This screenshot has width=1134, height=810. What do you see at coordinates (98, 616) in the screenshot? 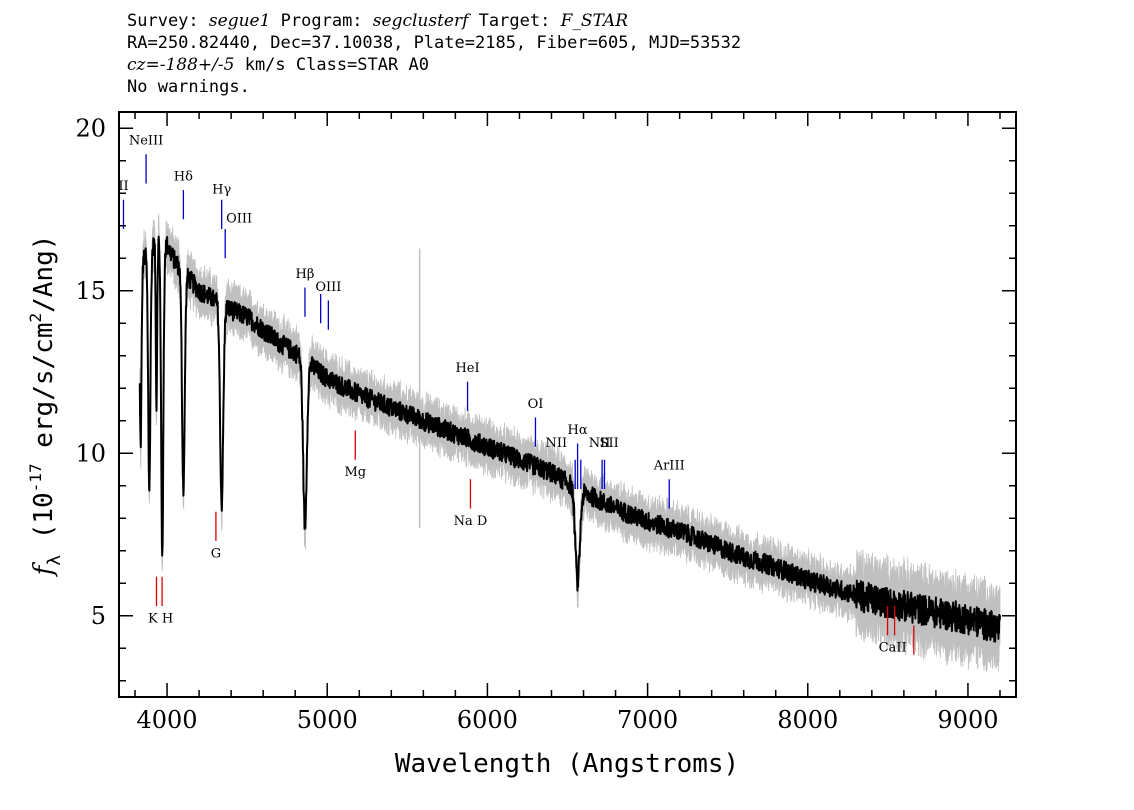
I see `y-tick-label: 5` at bounding box center [98, 616].